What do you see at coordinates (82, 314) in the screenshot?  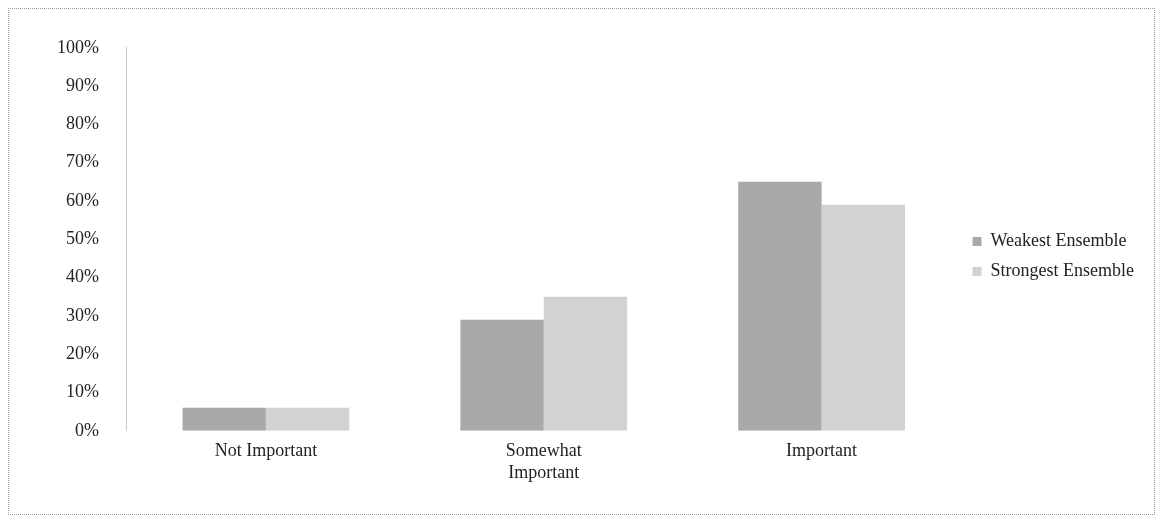 I see `y-tick-label: 30%` at bounding box center [82, 314].